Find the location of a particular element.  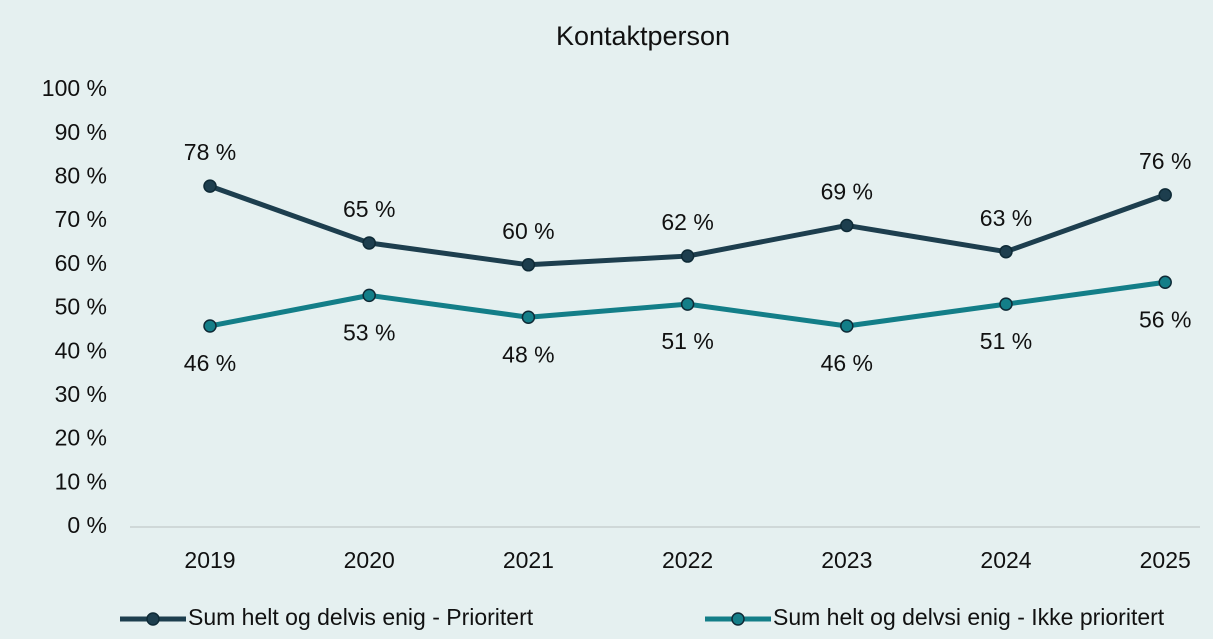

y-tick-label: 30 % is located at coordinates (81, 394).